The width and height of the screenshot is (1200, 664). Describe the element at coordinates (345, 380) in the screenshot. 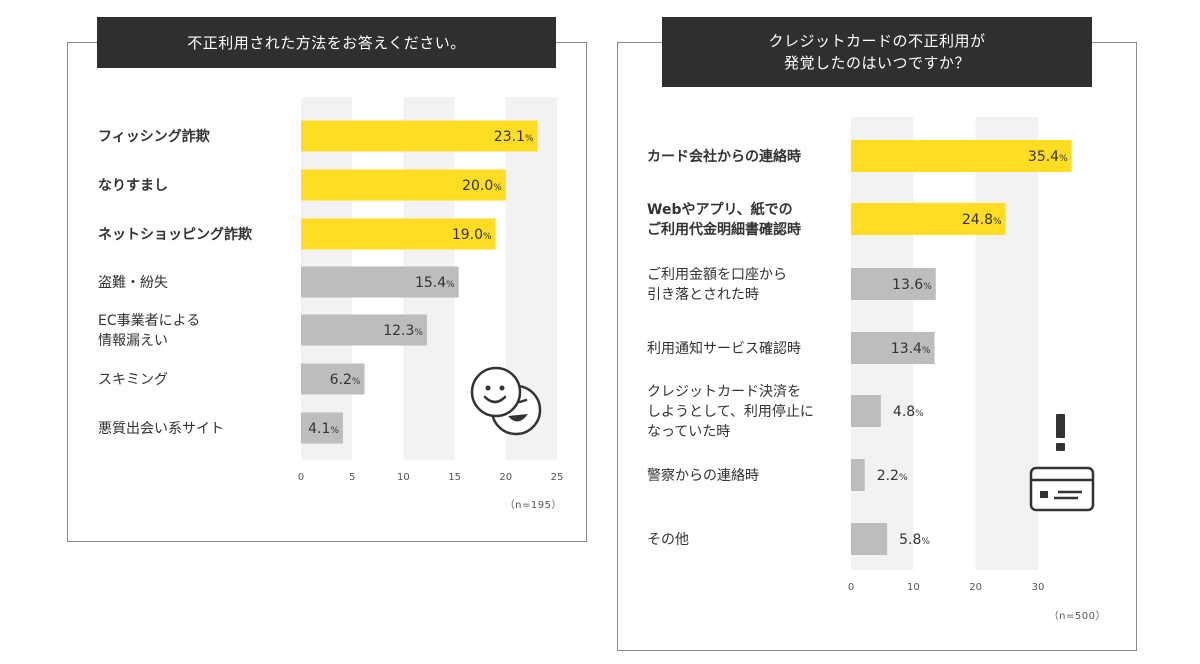

I see `left-value-label: 6.2%` at that location.